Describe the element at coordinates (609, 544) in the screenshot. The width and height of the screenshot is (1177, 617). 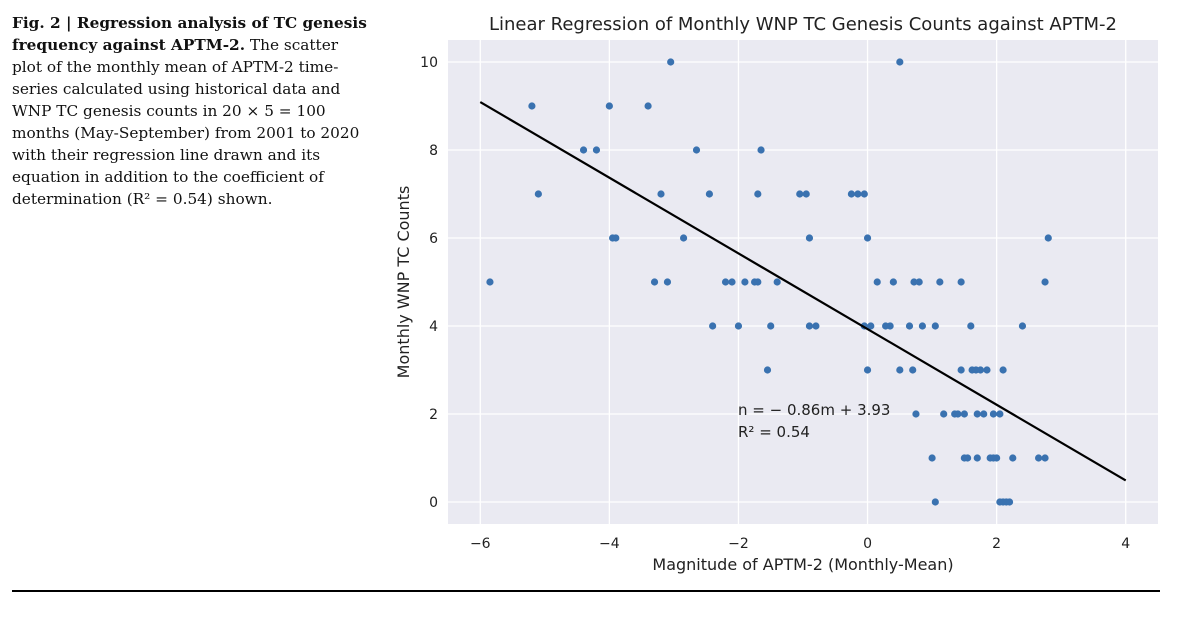
I see `x-tick-label: −4` at that location.